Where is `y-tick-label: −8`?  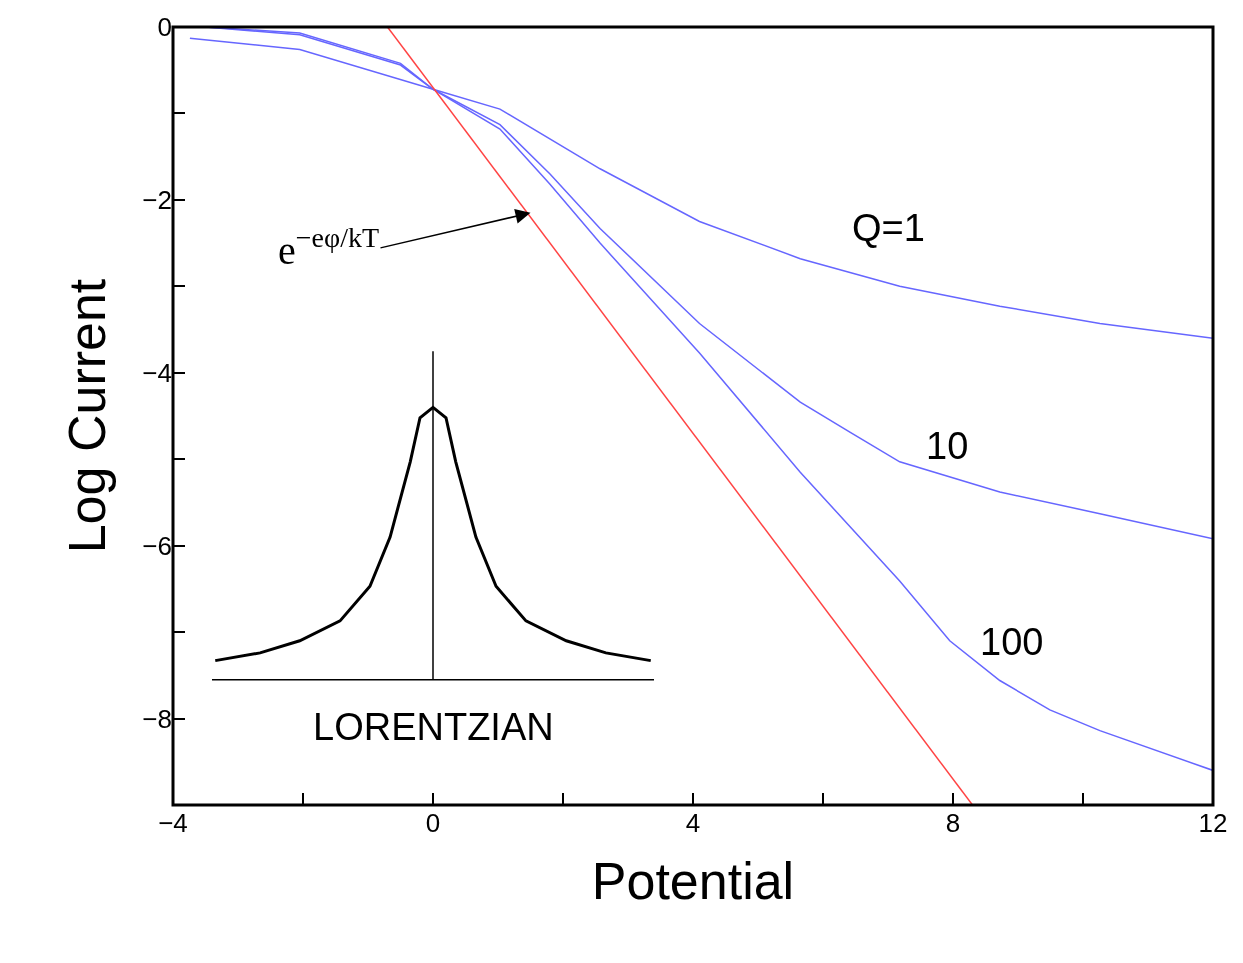 y-tick-label: −8 is located at coordinates (157, 718).